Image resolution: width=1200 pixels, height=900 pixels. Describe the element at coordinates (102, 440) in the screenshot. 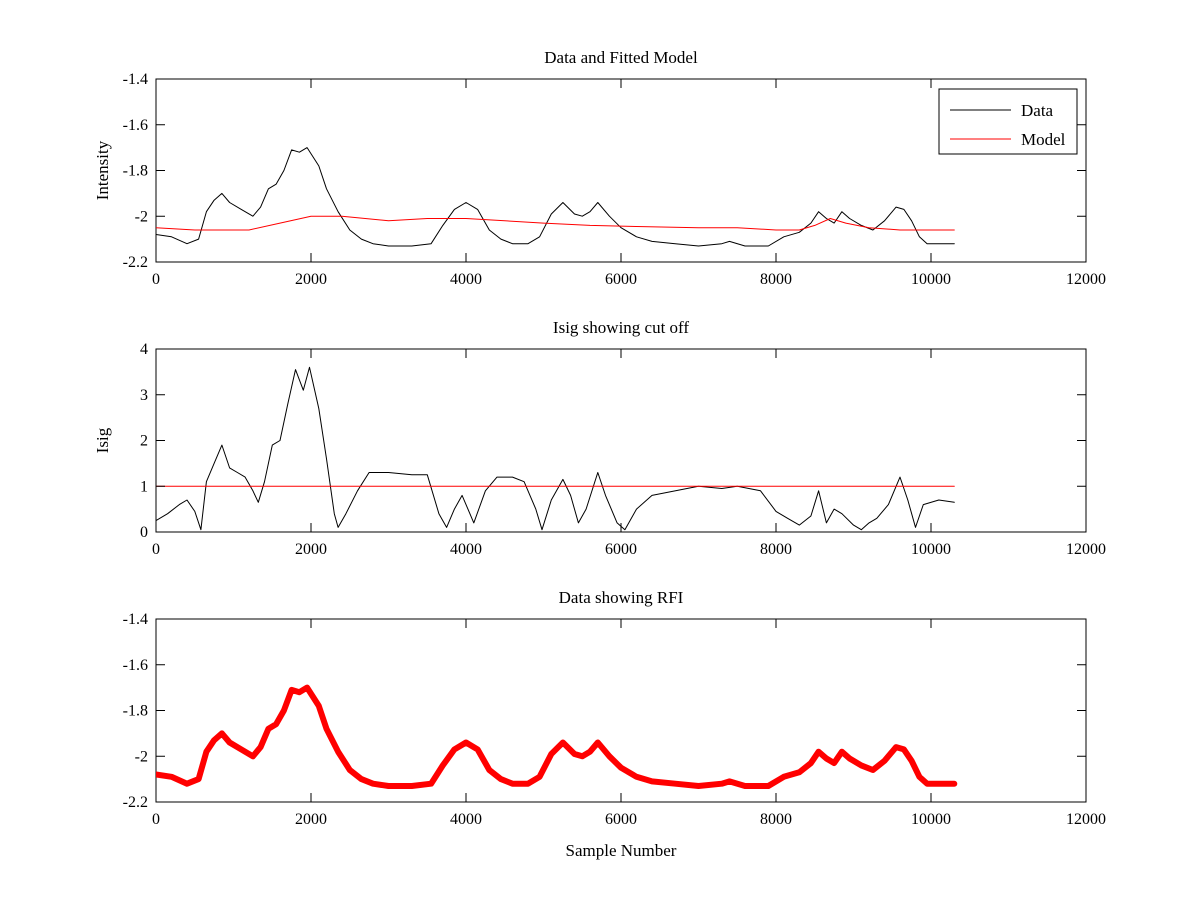

I see `y-axis-label: Isig` at that location.